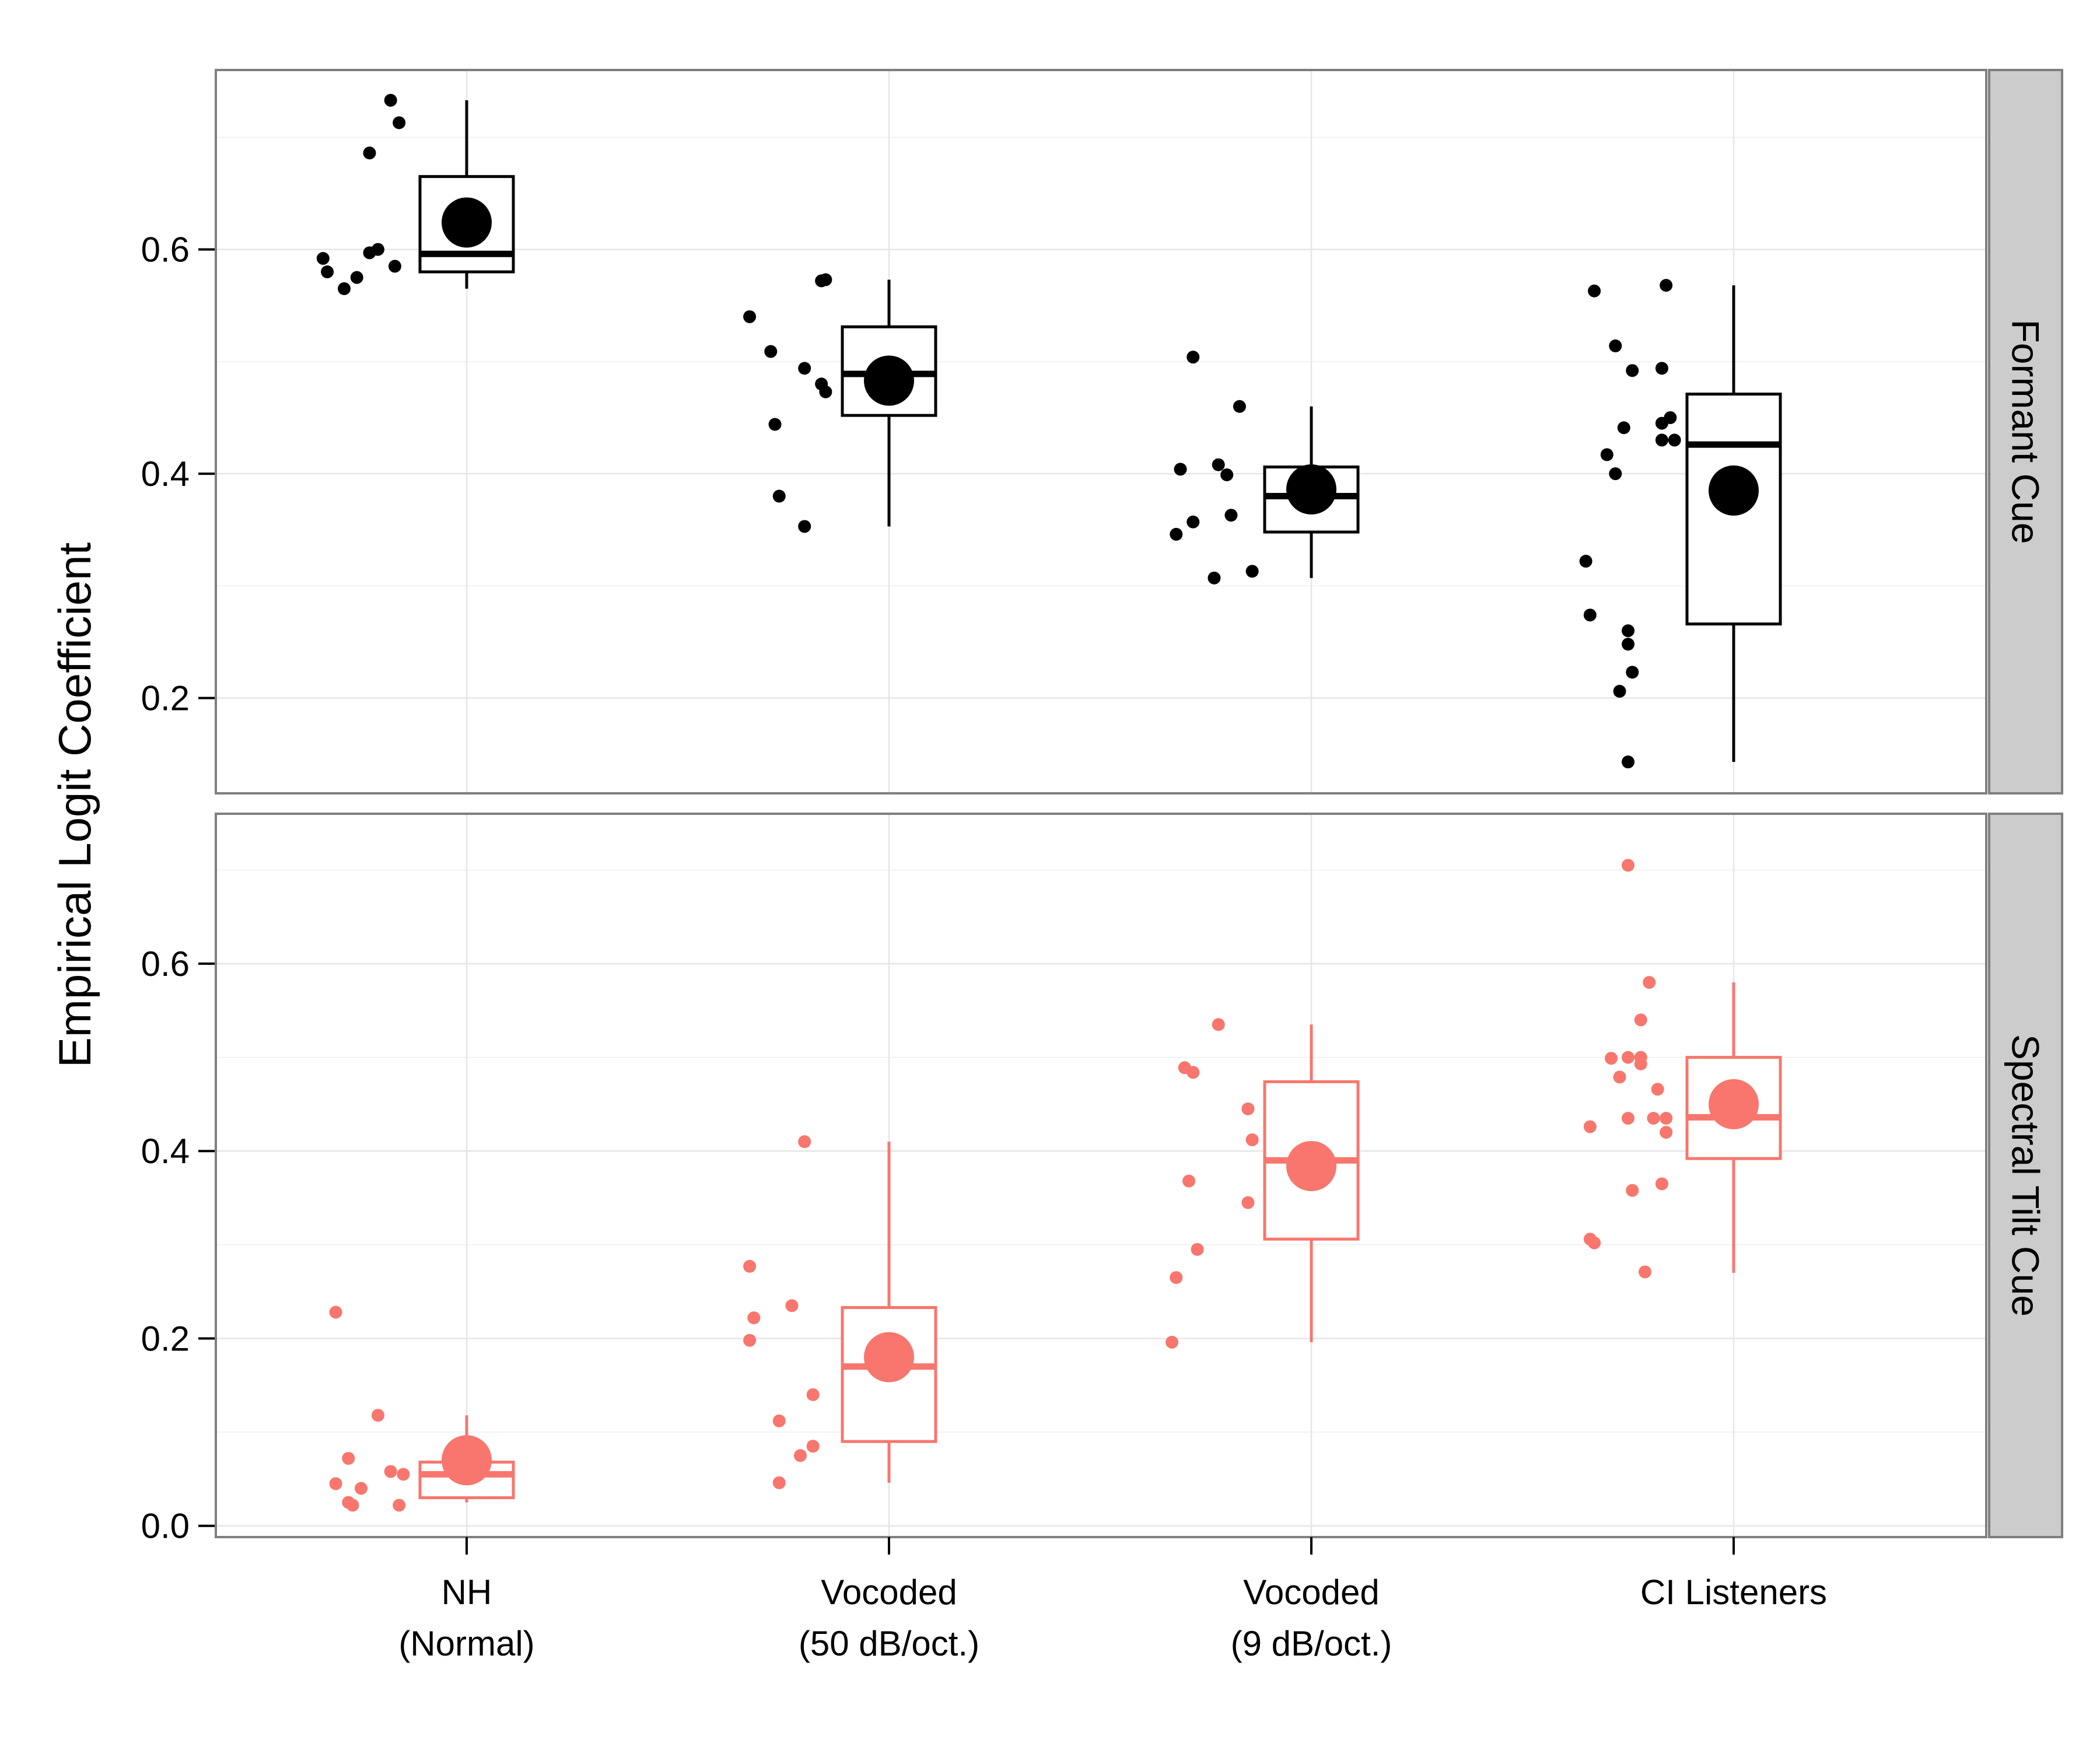  Describe the element at coordinates (2026, 1175) in the screenshot. I see `facet-strip-label: Spectral Tilt Cue` at that location.